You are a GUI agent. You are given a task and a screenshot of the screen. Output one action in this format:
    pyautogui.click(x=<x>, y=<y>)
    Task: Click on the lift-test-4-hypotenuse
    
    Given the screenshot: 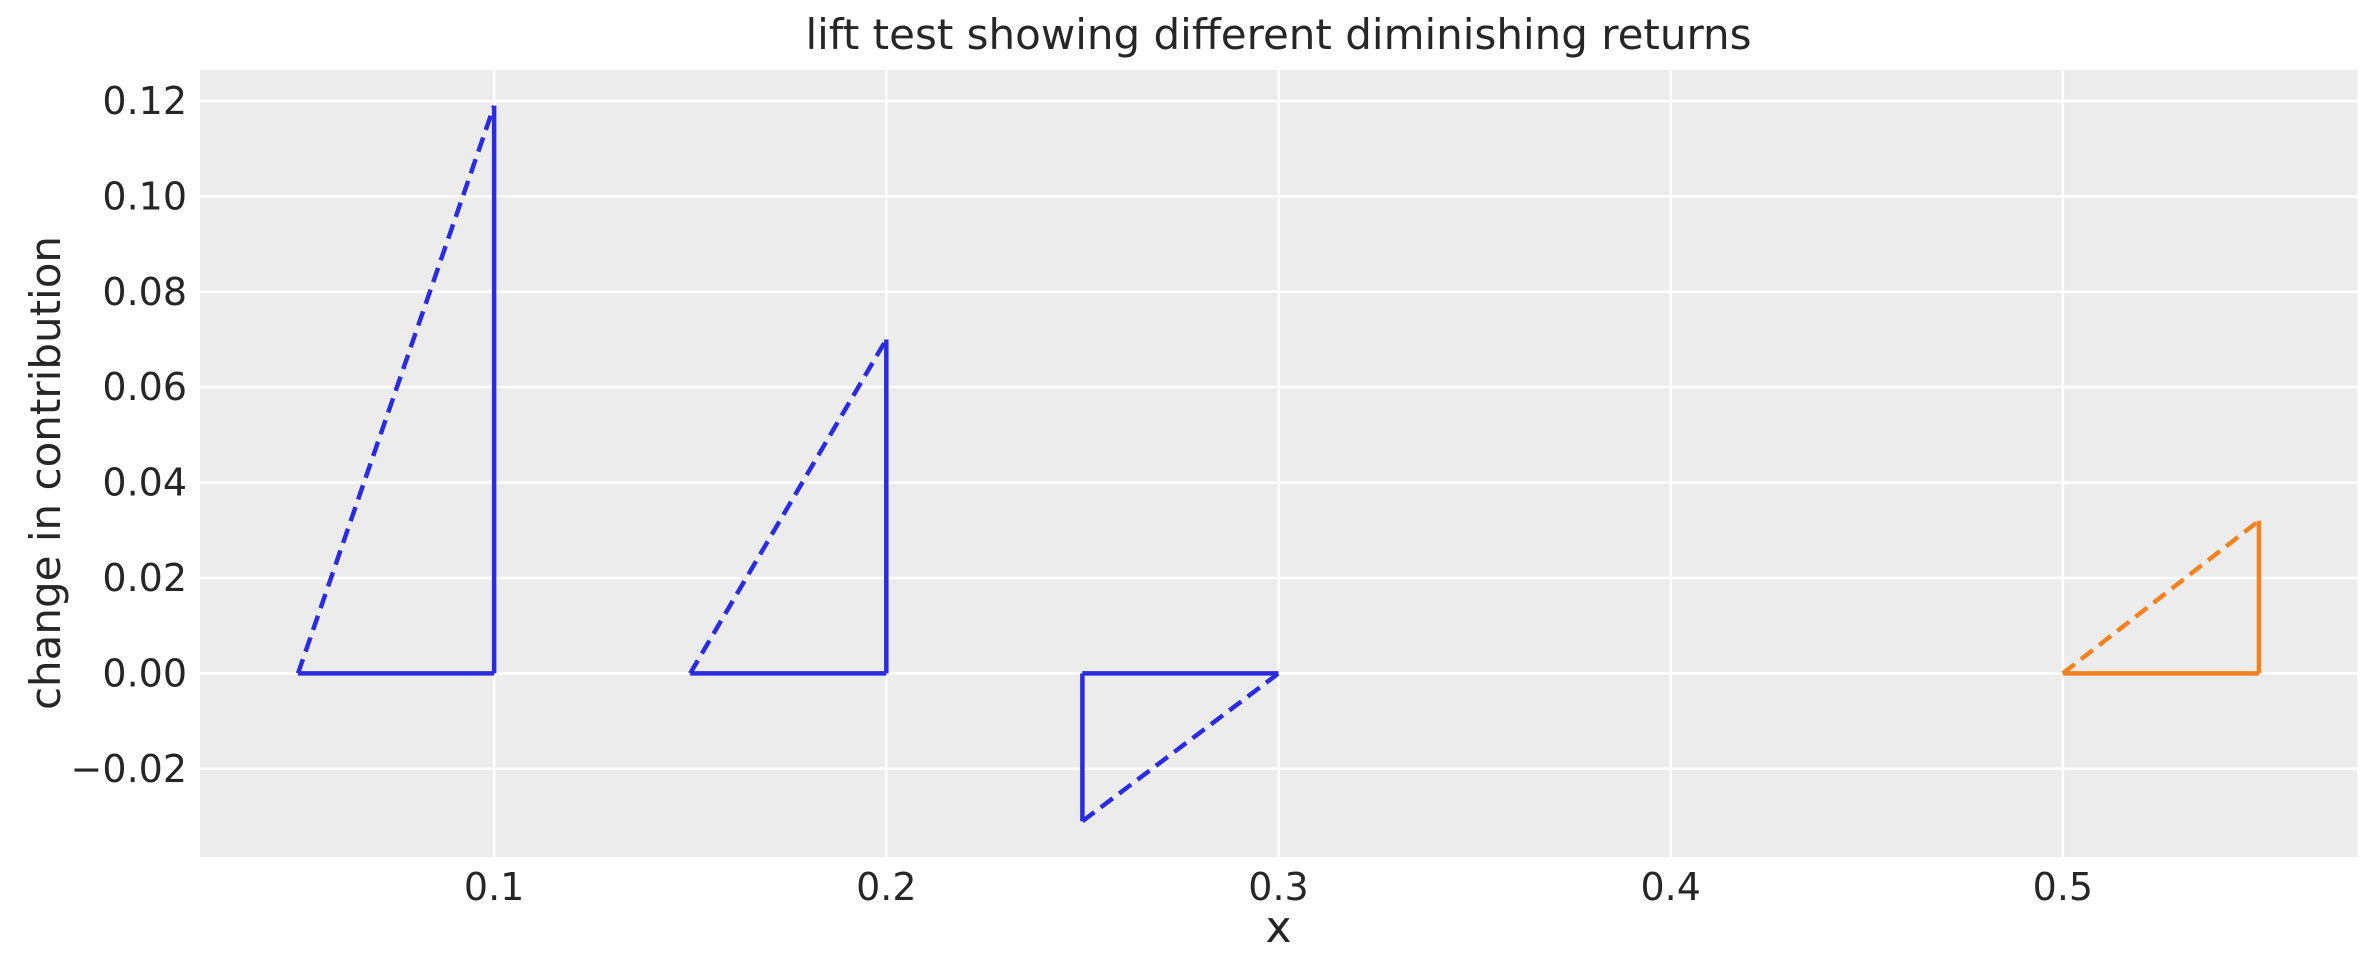 What is the action you would take?
    pyautogui.click(x=2161, y=597)
    